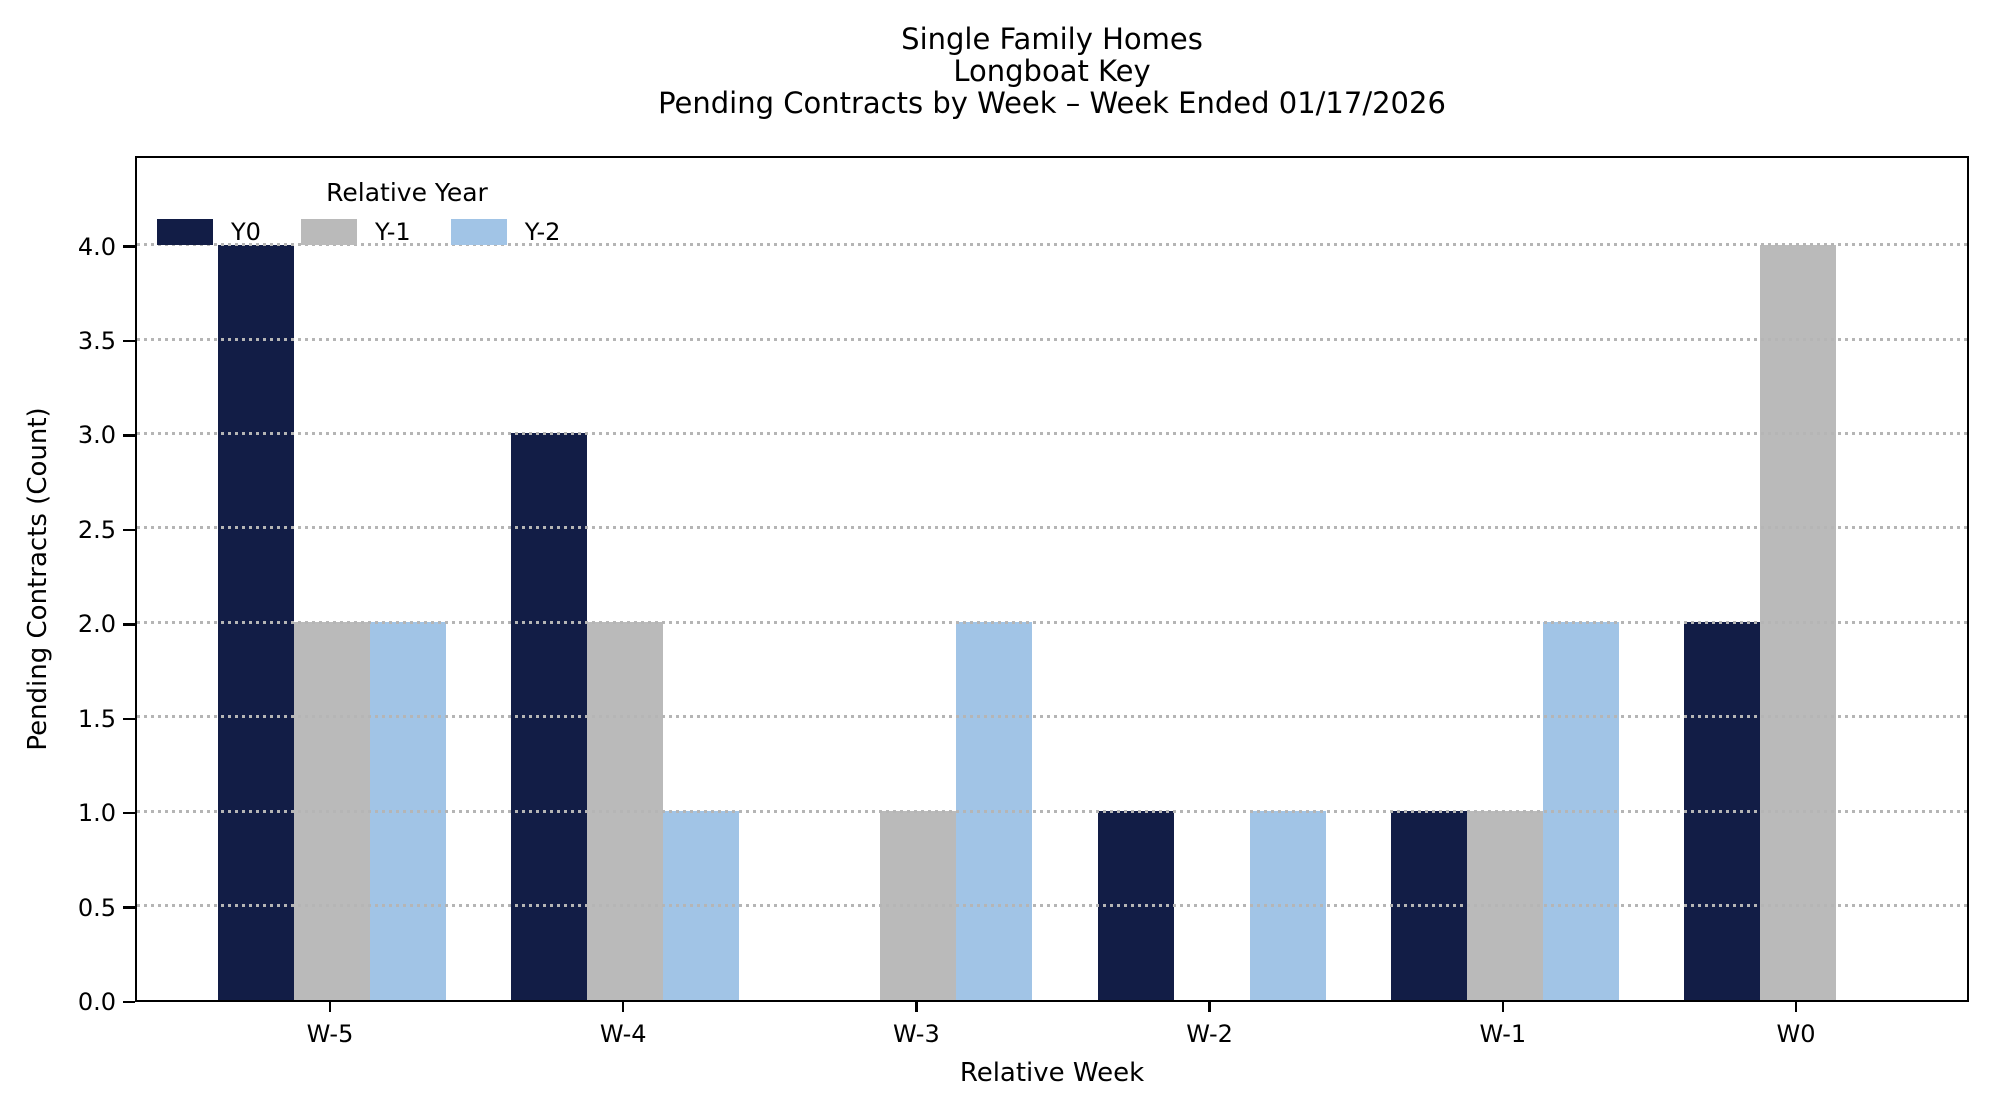  Describe the element at coordinates (1796, 1034) in the screenshot. I see `x-tick-label-W0: W0` at that location.